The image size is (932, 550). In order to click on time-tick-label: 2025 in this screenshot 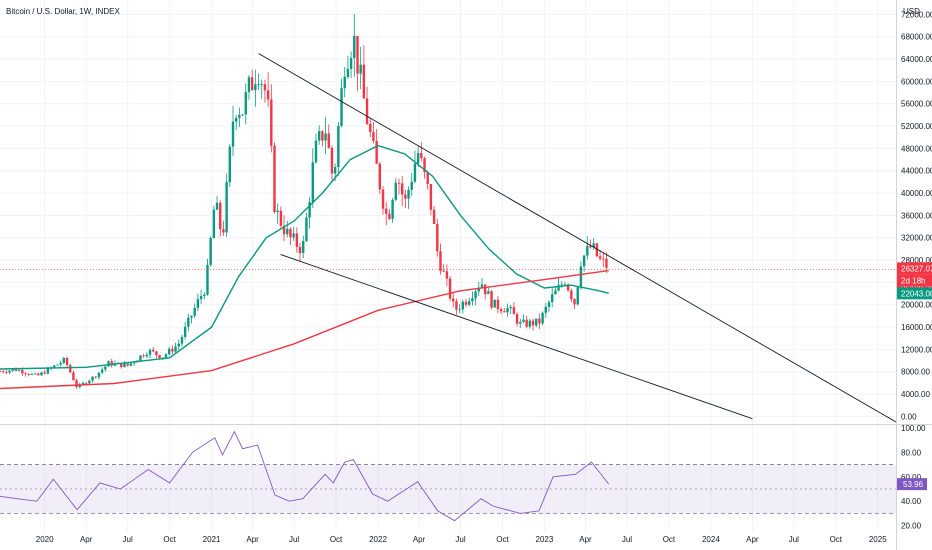, I will do `click(878, 539)`.